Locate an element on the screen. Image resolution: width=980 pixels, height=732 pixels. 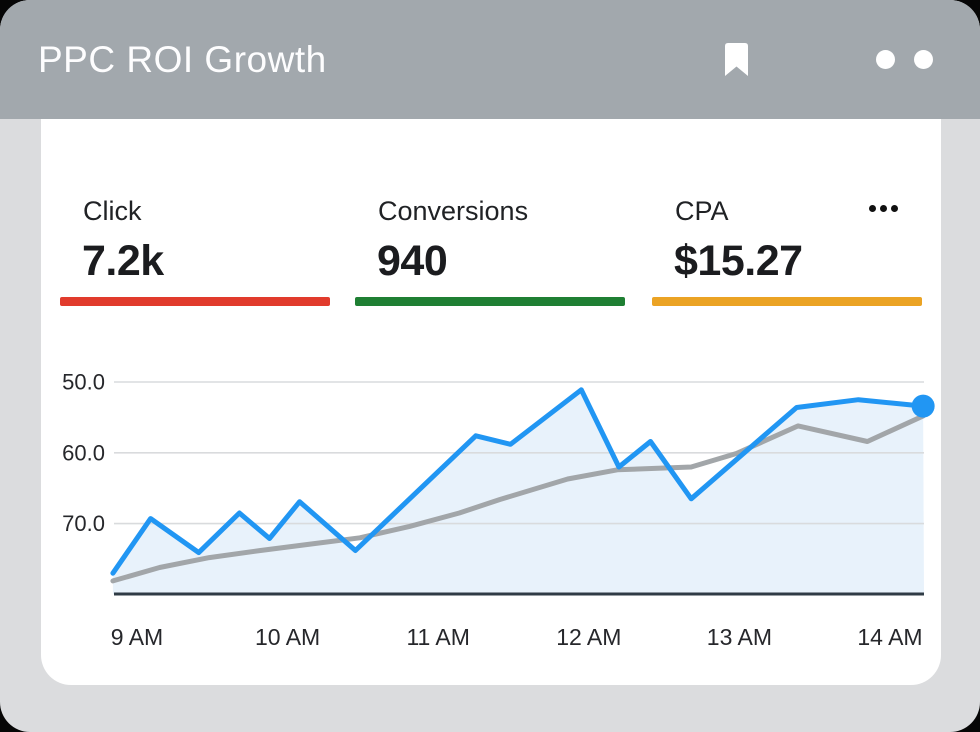
ellipsis-menu-icon is located at coordinates (883, 208).